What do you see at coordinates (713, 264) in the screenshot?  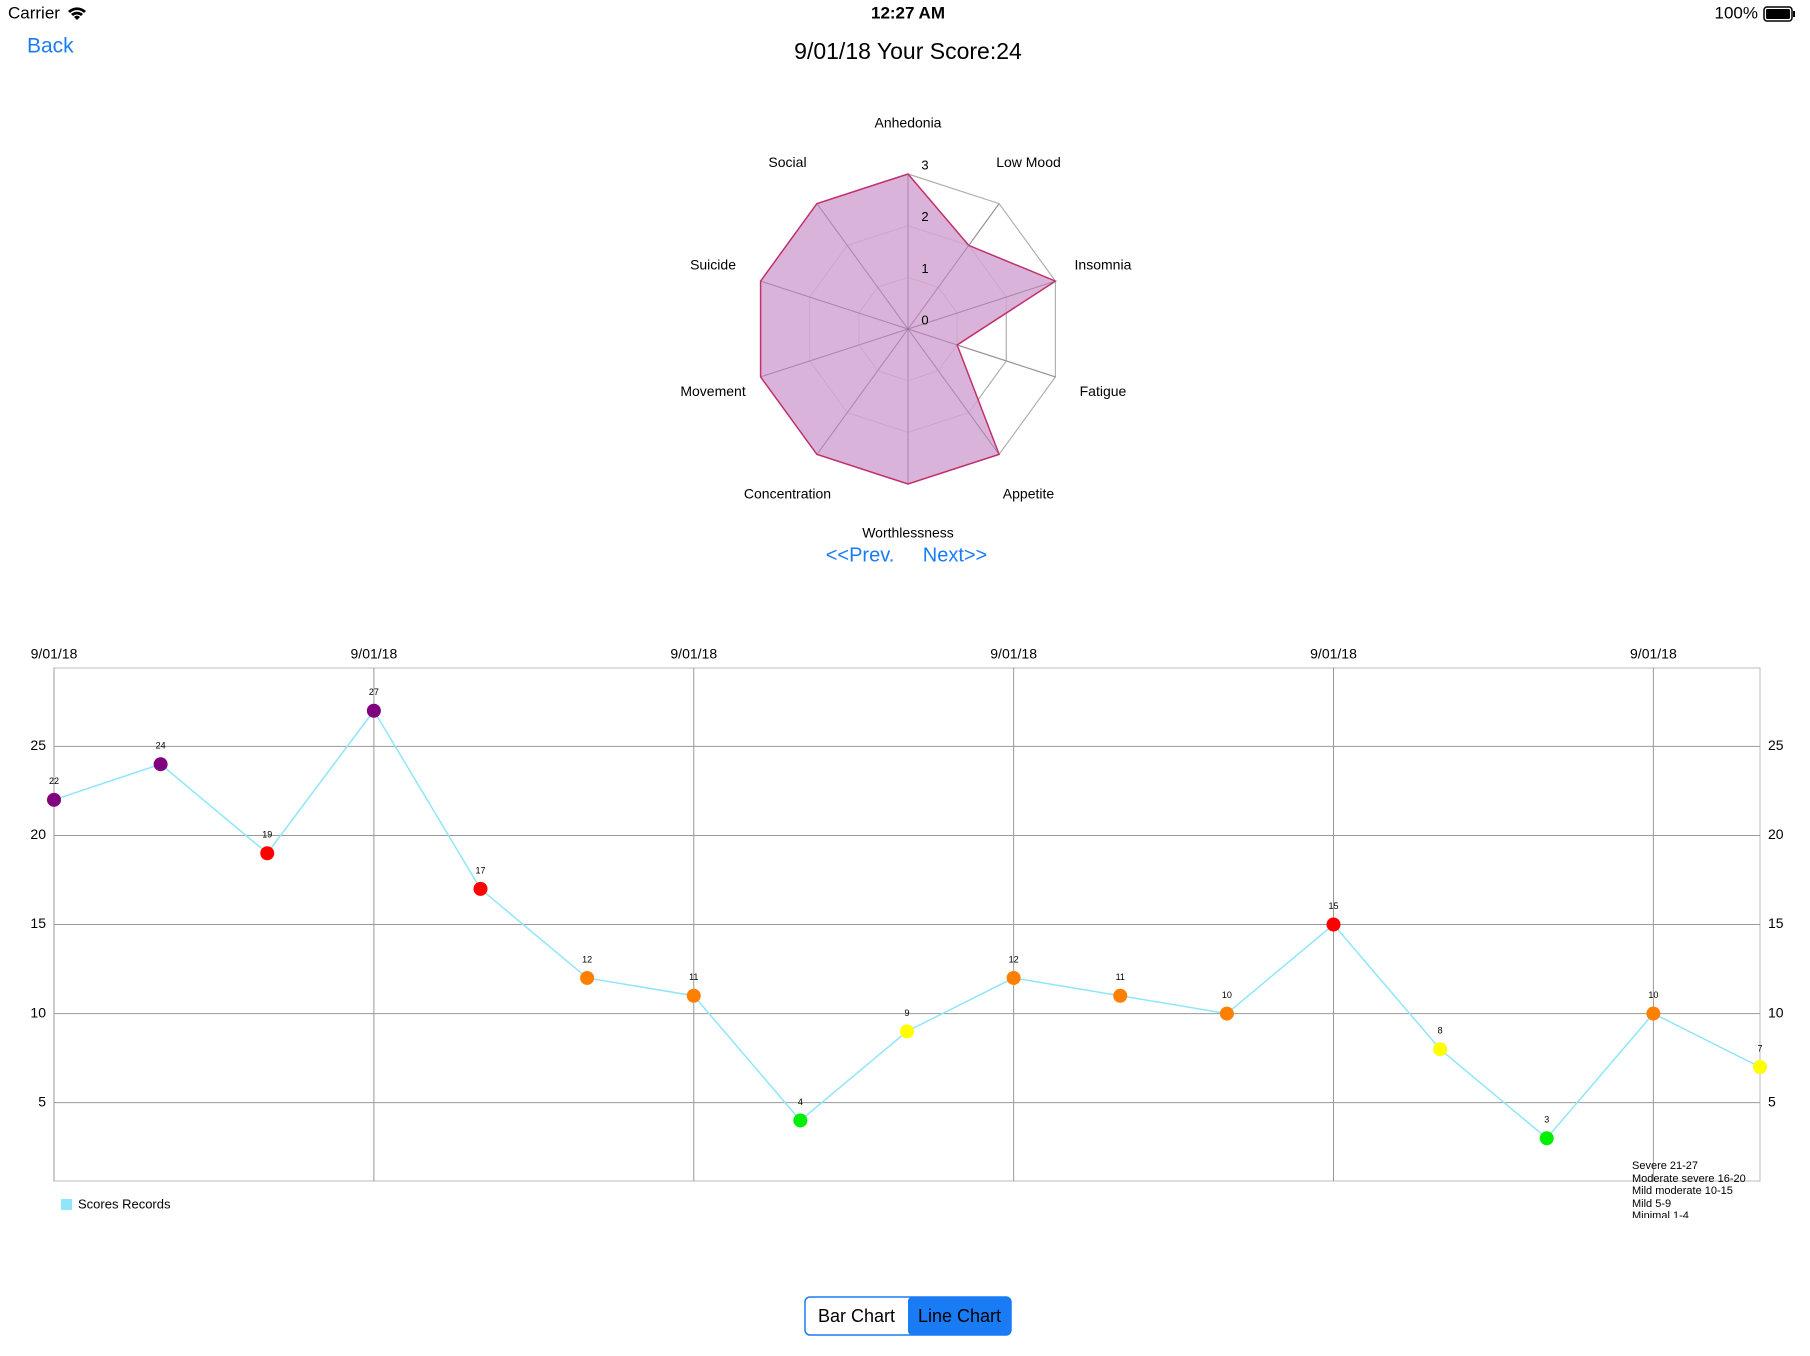 I see `radar-axis-label: Suicide` at bounding box center [713, 264].